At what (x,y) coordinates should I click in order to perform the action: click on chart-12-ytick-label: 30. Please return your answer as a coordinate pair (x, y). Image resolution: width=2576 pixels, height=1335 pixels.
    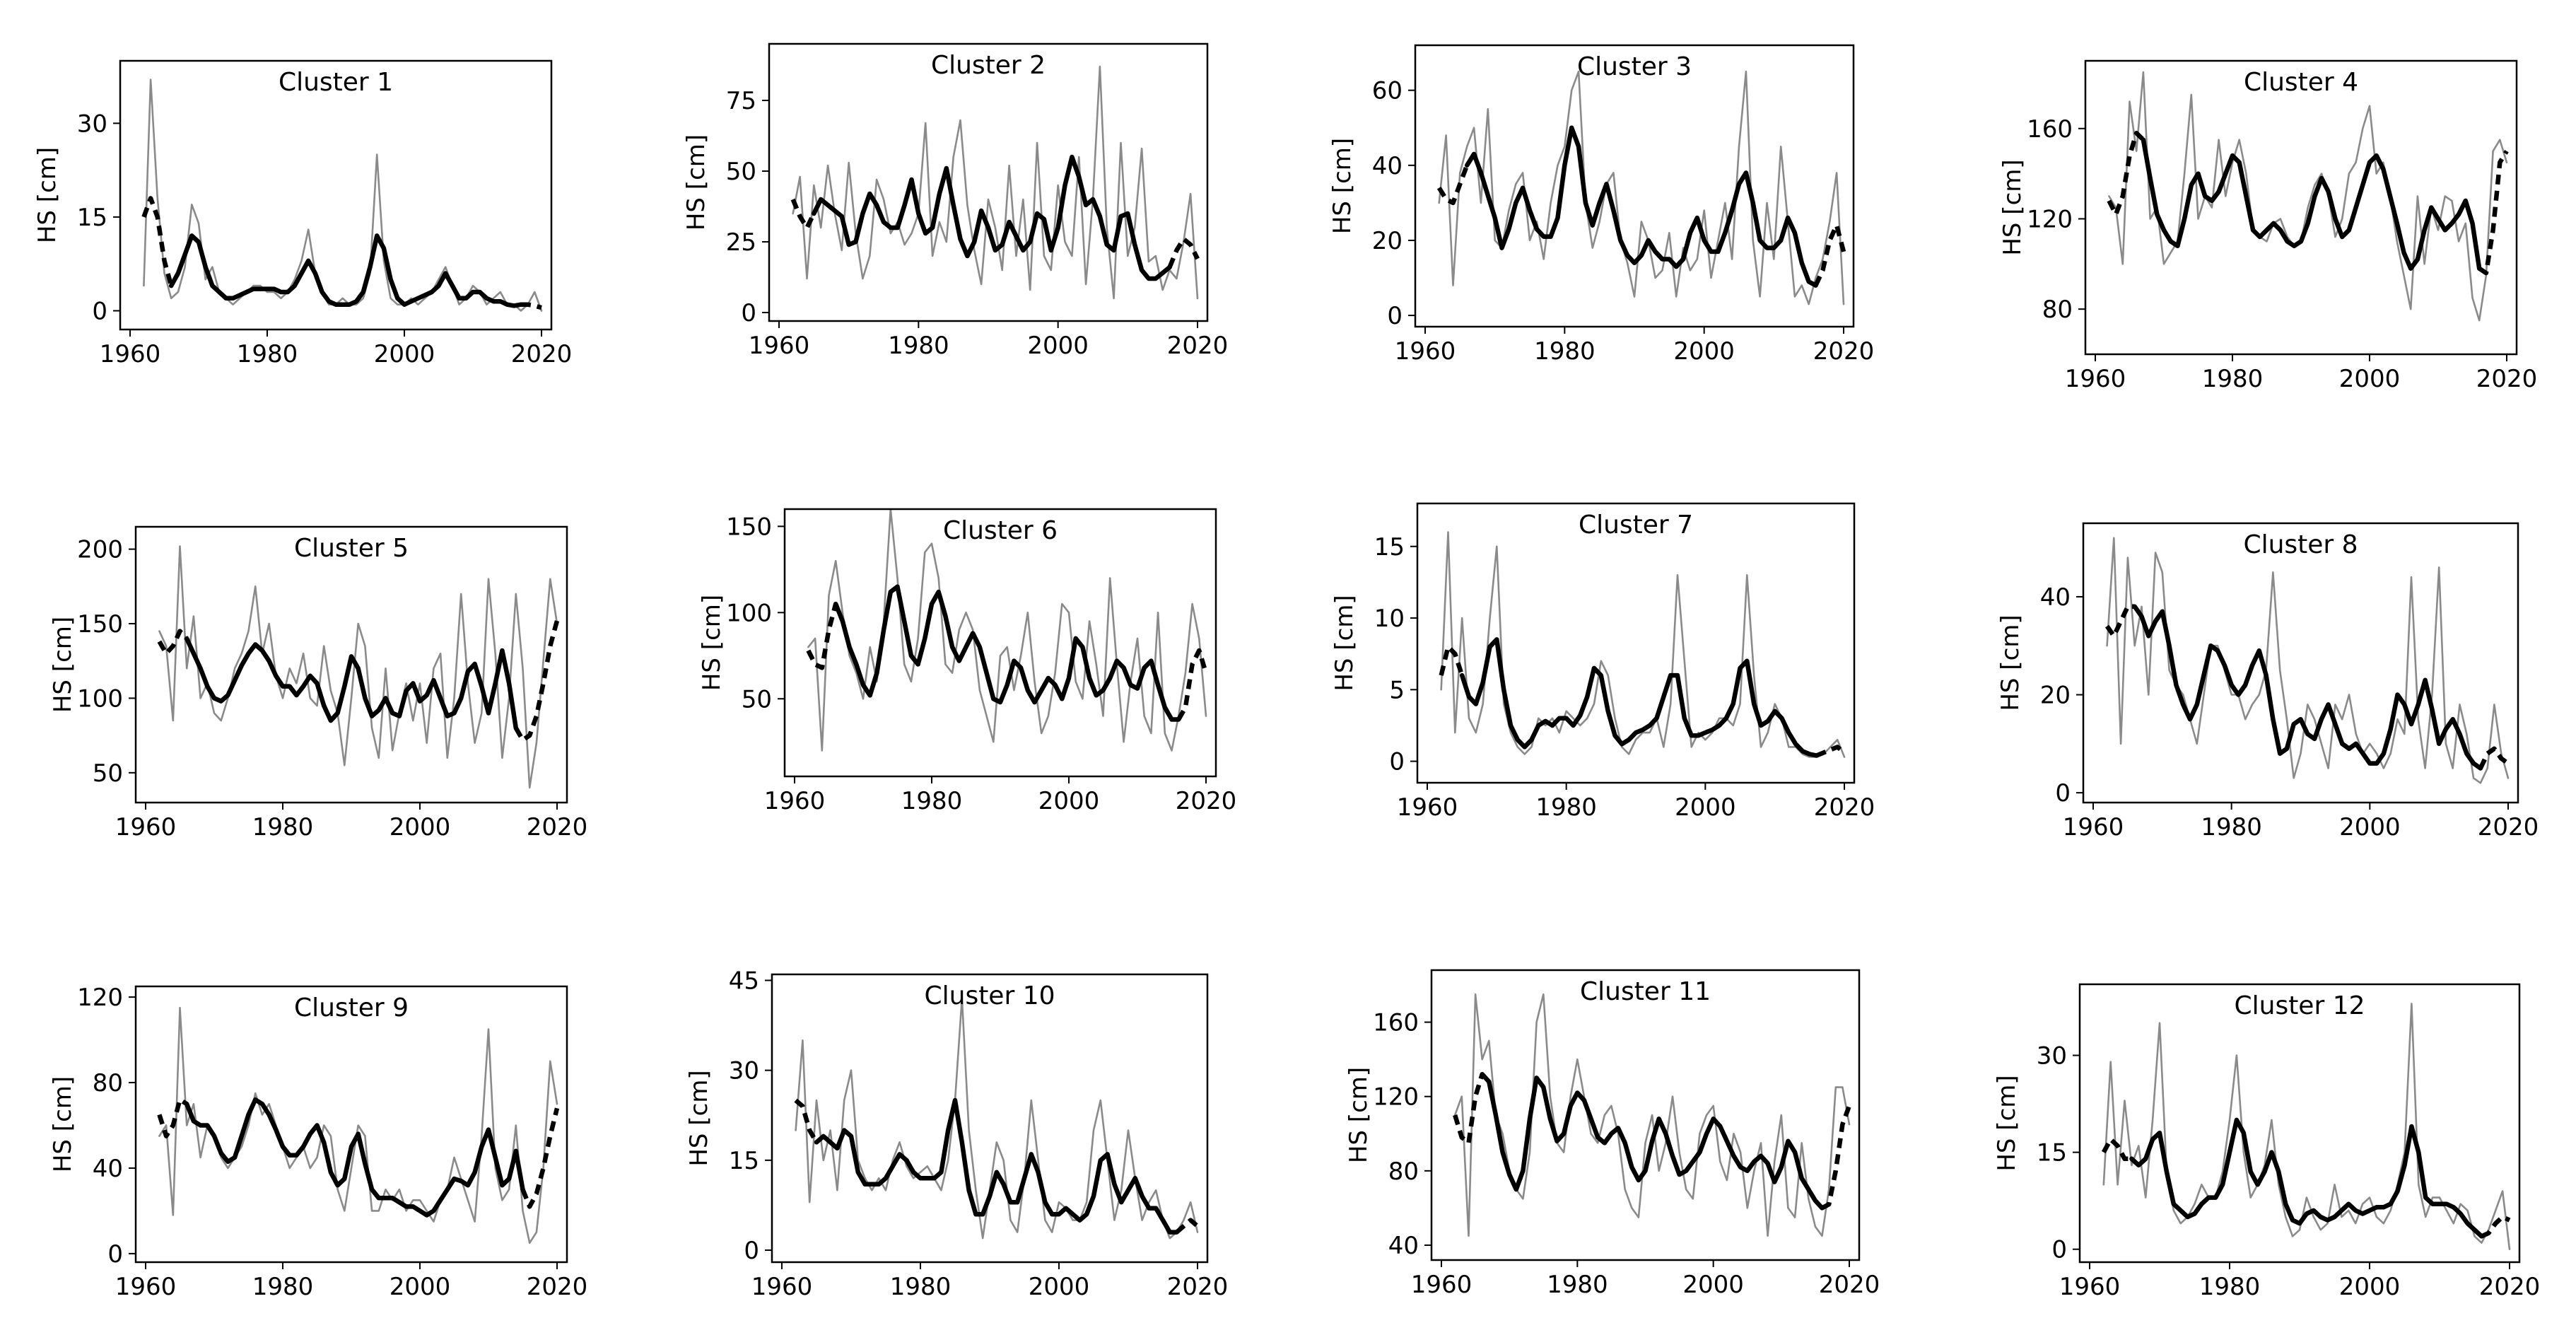
    Looking at the image, I should click on (2052, 1056).